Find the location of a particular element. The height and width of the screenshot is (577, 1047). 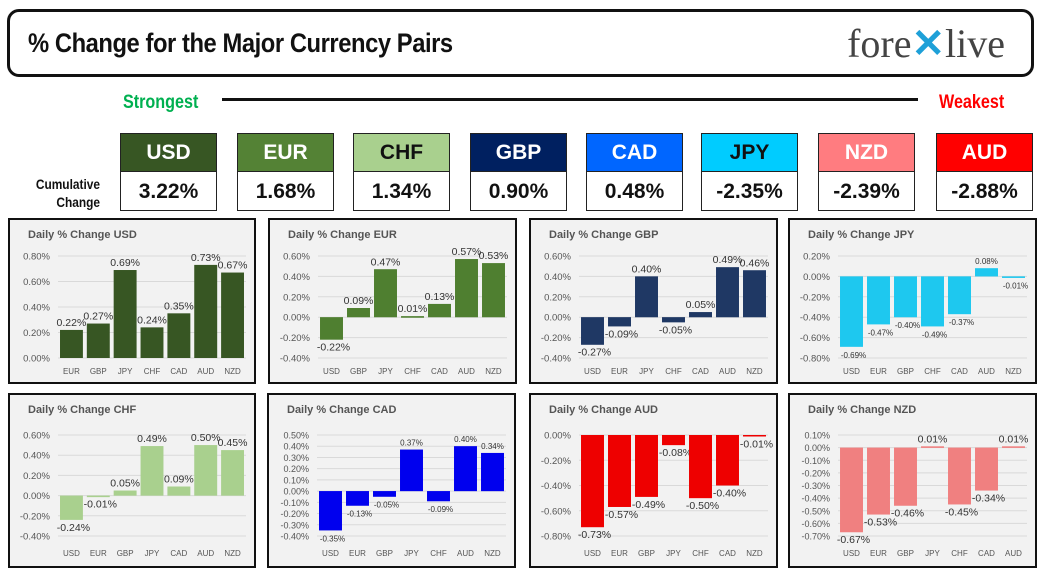

data-label: 0.45% is located at coordinates (233, 443).